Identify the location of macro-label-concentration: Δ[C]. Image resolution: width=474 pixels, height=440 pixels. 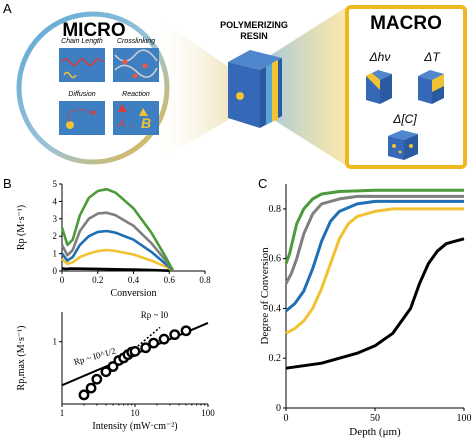
(405, 119).